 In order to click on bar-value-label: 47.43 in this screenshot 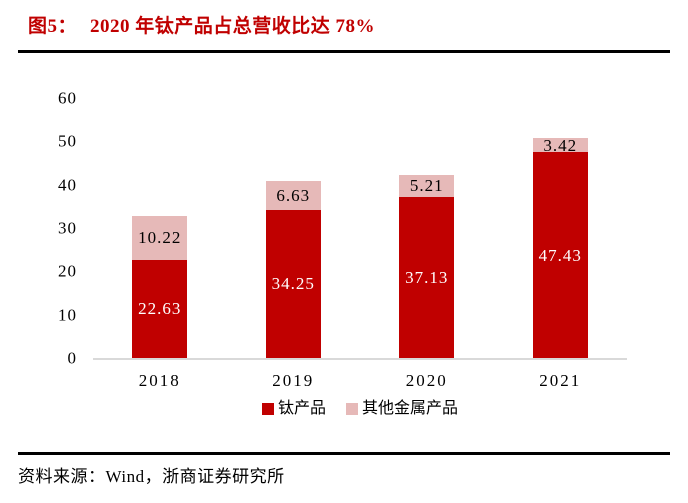, I will do `click(560, 255)`.